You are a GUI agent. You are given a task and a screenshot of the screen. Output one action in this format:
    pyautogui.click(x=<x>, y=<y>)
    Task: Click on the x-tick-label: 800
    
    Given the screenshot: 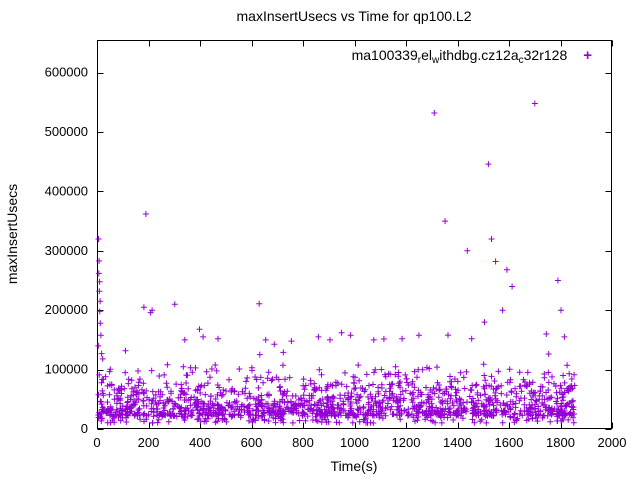 What is the action you would take?
    pyautogui.click(x=303, y=442)
    